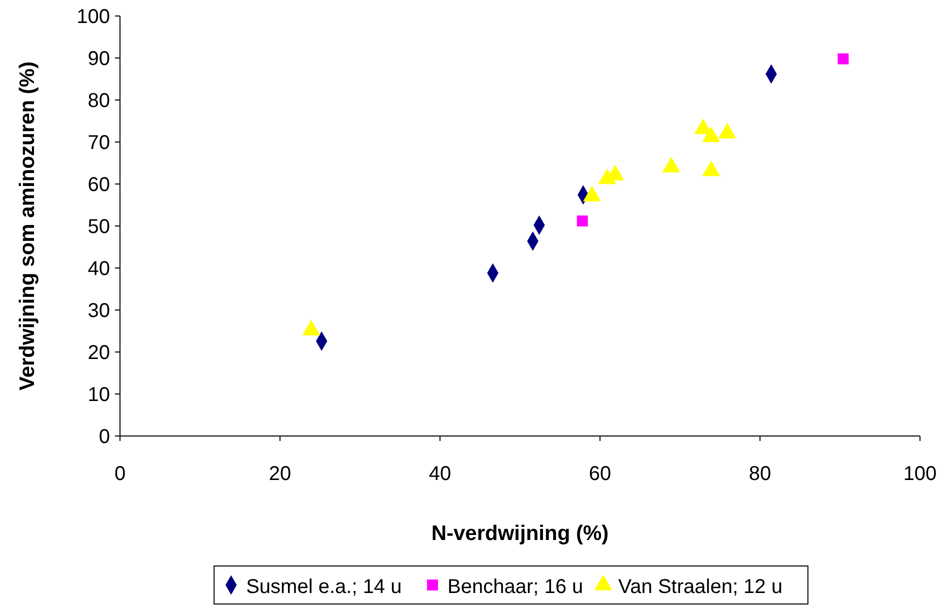  I want to click on y-tick-label: 80, so click(99, 101).